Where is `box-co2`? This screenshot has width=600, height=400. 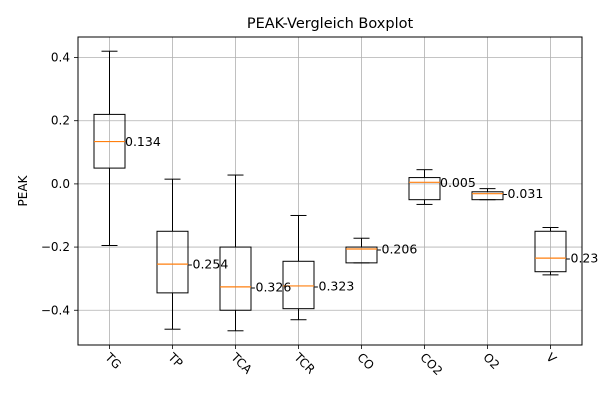 box-co2 is located at coordinates (424, 187).